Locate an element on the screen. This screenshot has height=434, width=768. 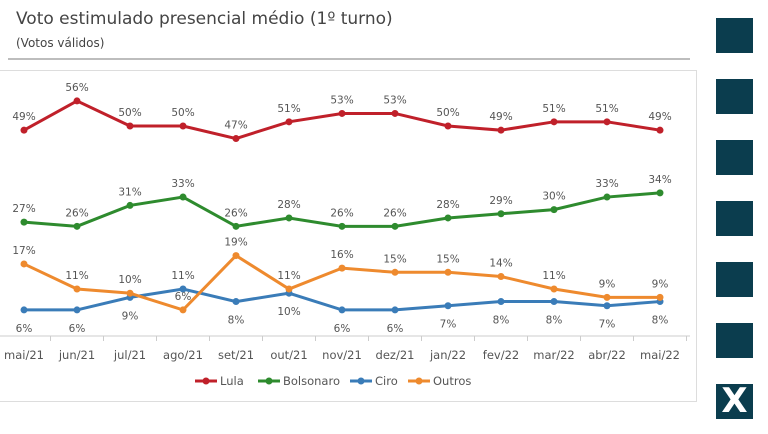
x-tick-label: jul/21 is located at coordinates (129, 355).